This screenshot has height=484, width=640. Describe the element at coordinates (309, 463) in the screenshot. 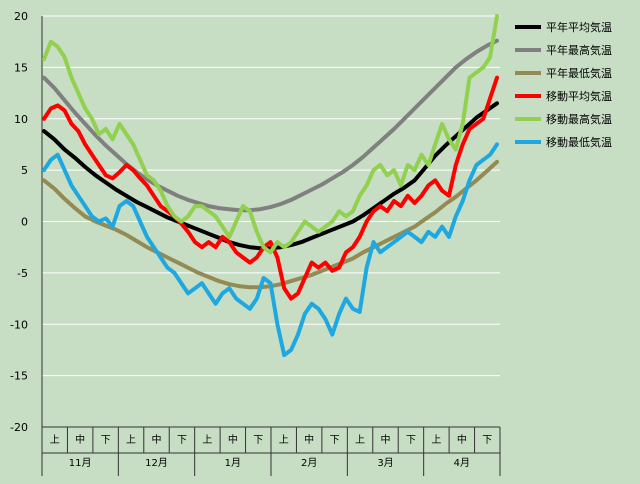

I see `x-month-label: 2月` at that location.